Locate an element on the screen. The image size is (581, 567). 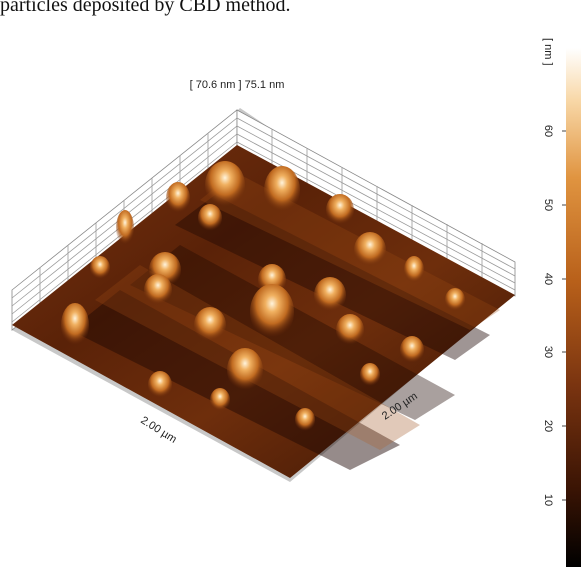
colorbar-tick-50: 50 is located at coordinates (548, 205).